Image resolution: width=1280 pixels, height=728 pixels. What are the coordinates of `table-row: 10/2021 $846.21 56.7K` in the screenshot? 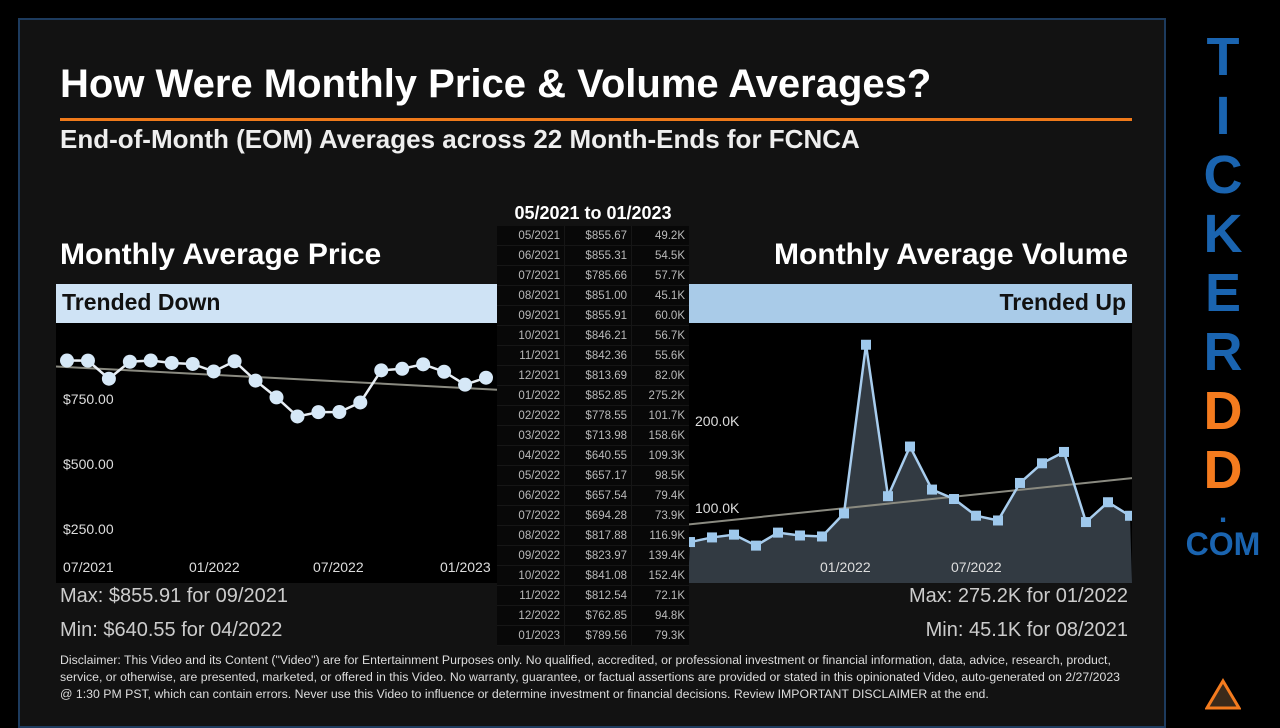 It's located at (593, 336).